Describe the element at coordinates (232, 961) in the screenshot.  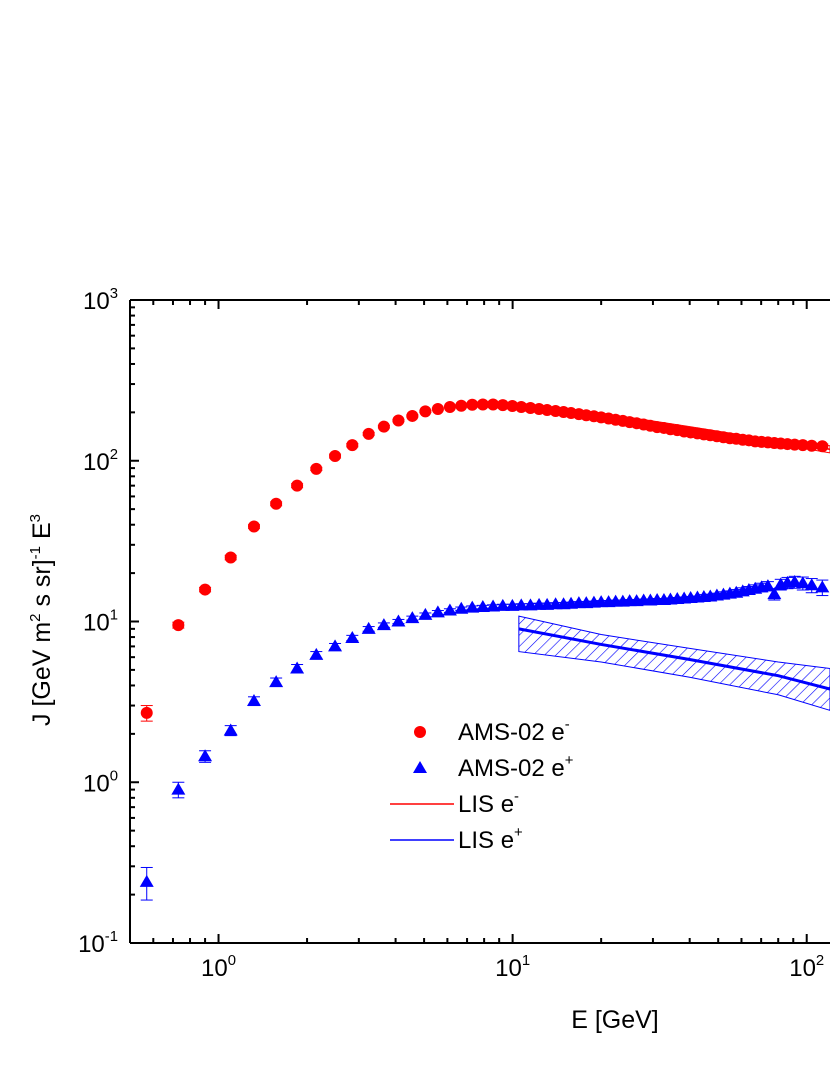
I see `x-tick-label-exp: 0` at that location.